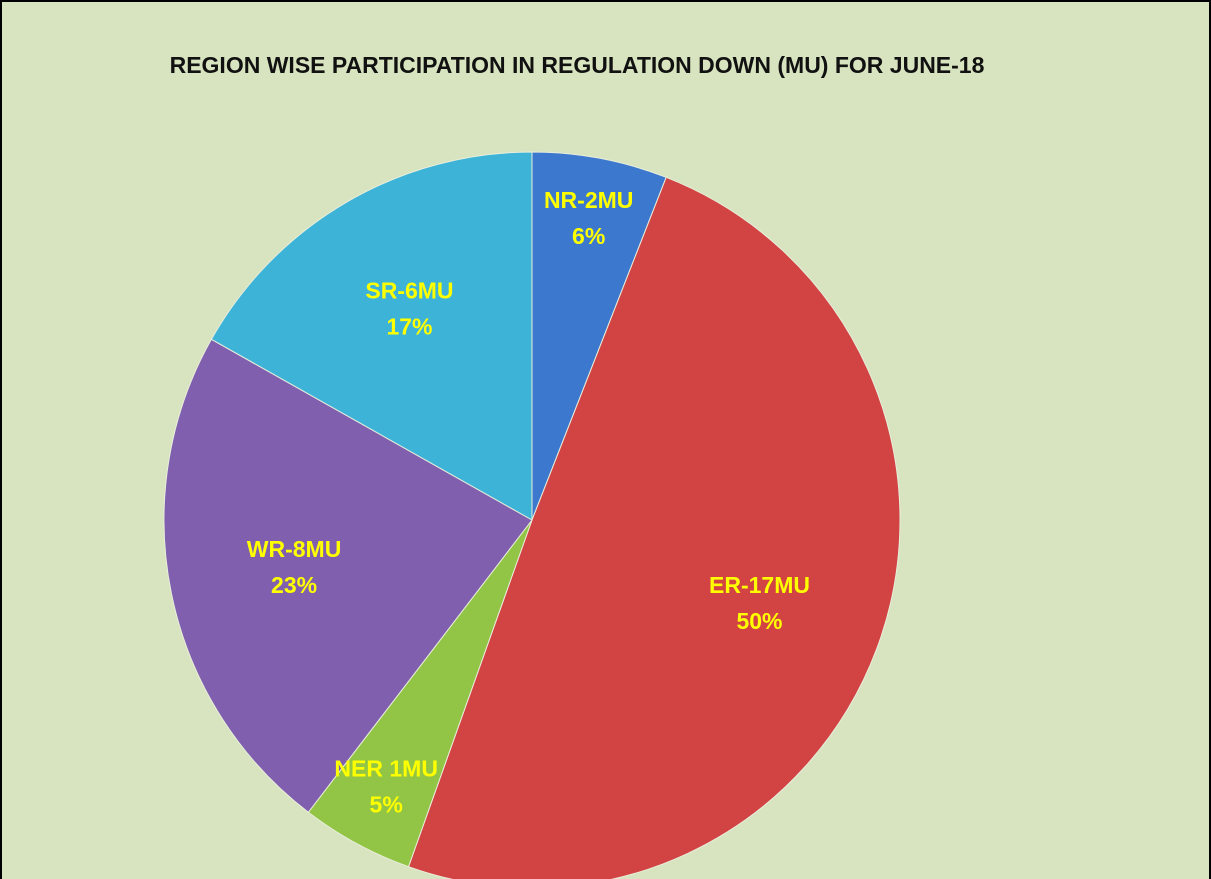  I want to click on slice-label: SR-6MU, so click(409, 290).